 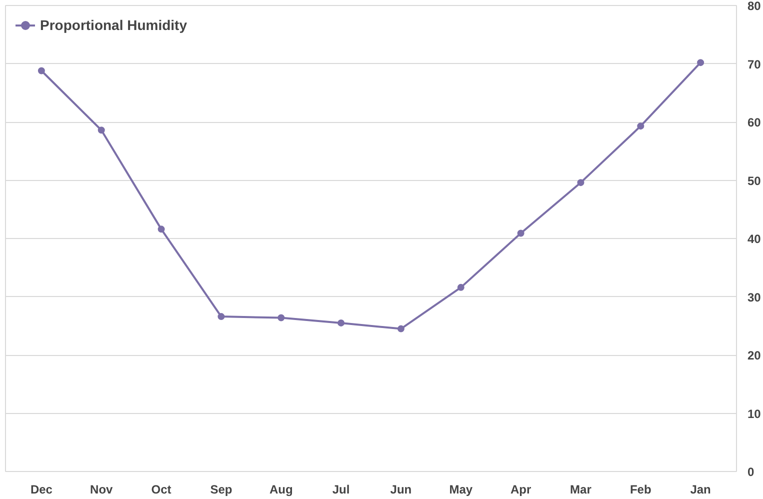 What do you see at coordinates (755, 181) in the screenshot?
I see `y-tick-label: 50` at bounding box center [755, 181].